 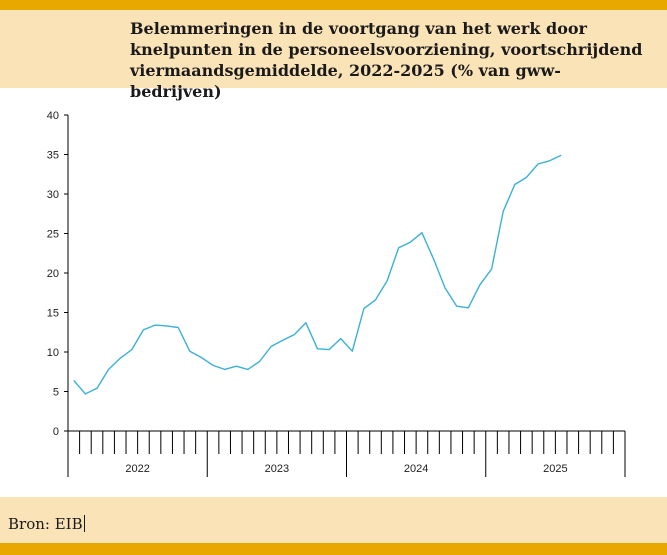 I want to click on year-label: 2023, so click(x=277, y=469).